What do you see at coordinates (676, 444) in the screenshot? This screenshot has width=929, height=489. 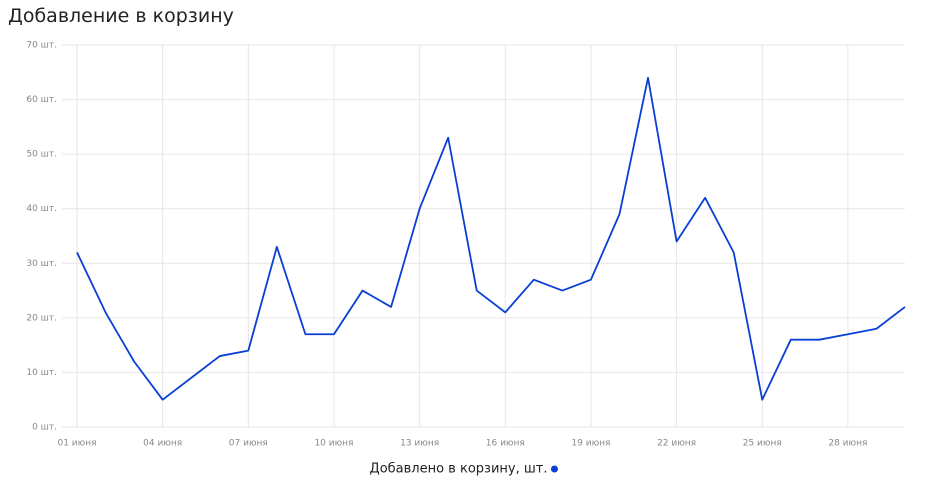 I see `x-tick-label: 22 июня` at bounding box center [676, 444].